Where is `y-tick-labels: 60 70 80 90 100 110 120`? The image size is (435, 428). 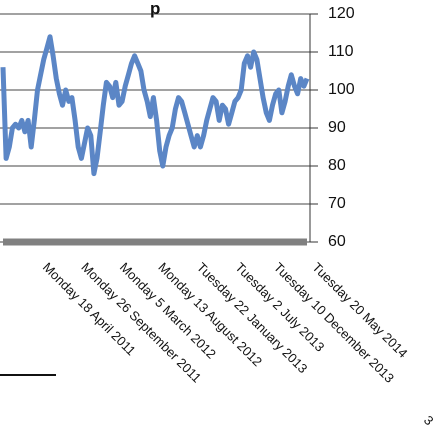
y-tick-labels: 60 70 80 90 100 110 120 is located at coordinates (341, 127).